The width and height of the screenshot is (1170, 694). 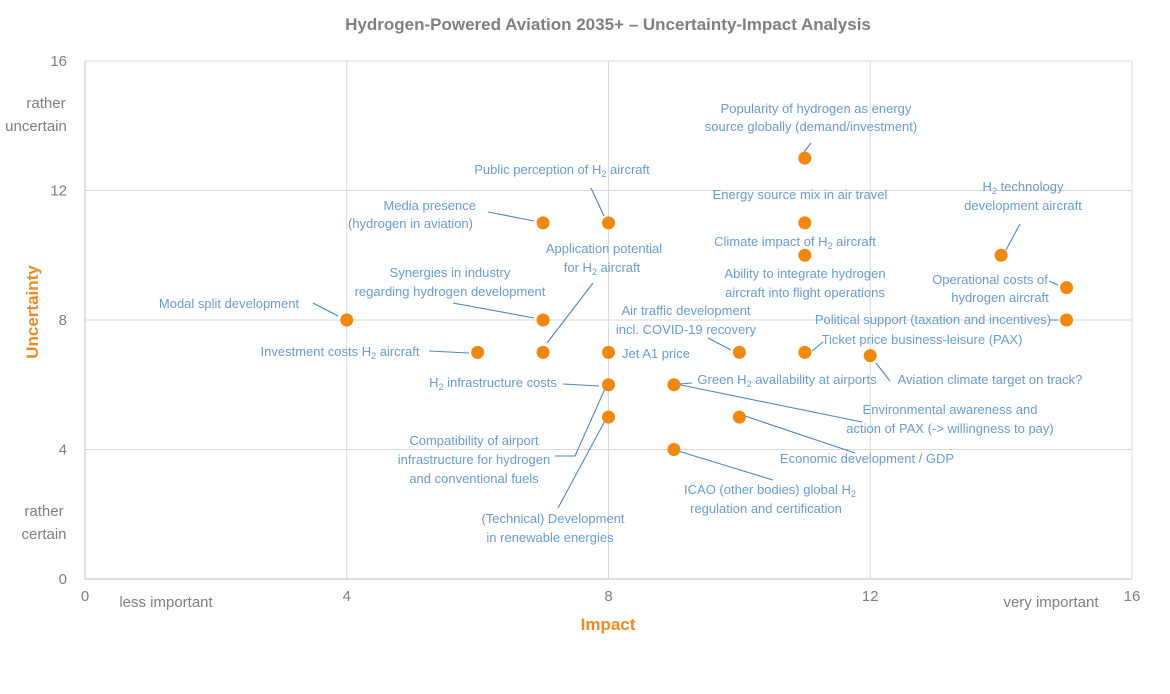 I want to click on point-label: Green H2 availability at airports, so click(x=787, y=380).